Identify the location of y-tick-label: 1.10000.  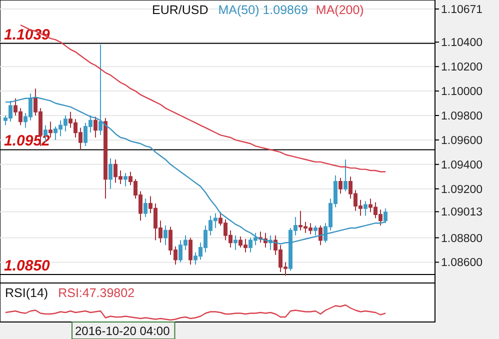
(462, 92).